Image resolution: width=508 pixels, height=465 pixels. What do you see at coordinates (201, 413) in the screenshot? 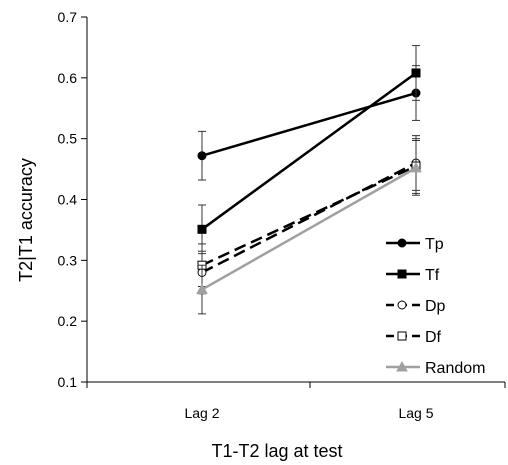
I see `x-tick-label: Lag 2` at bounding box center [201, 413].